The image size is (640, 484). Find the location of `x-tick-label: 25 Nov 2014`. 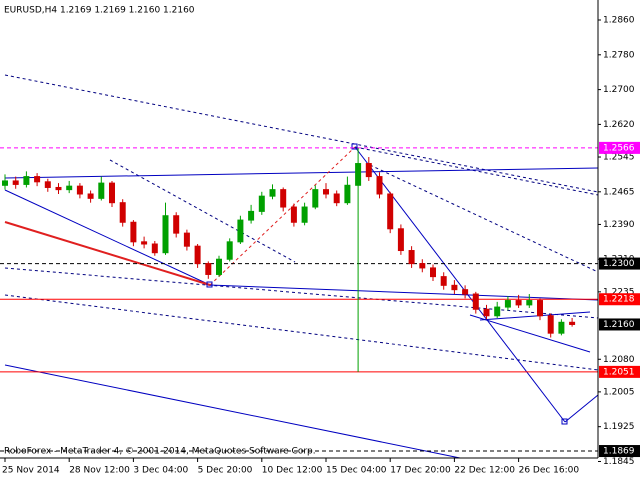

x-tick-label: 25 Nov 2014 is located at coordinates (31, 471).